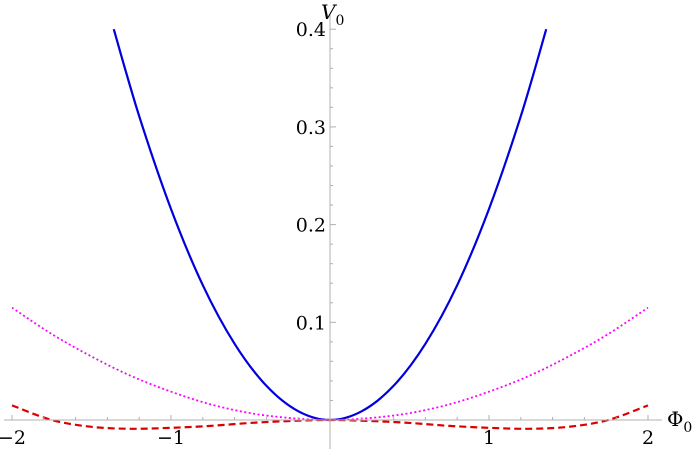 The width and height of the screenshot is (692, 449). I want to click on y-axis-label: V0, so click(332, 14).